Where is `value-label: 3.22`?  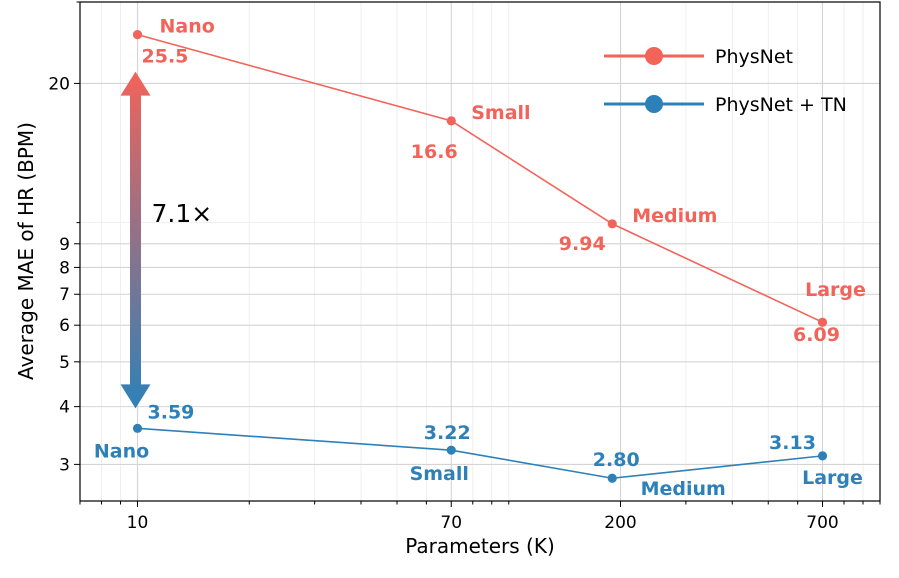
value-label: 3.22 is located at coordinates (447, 433).